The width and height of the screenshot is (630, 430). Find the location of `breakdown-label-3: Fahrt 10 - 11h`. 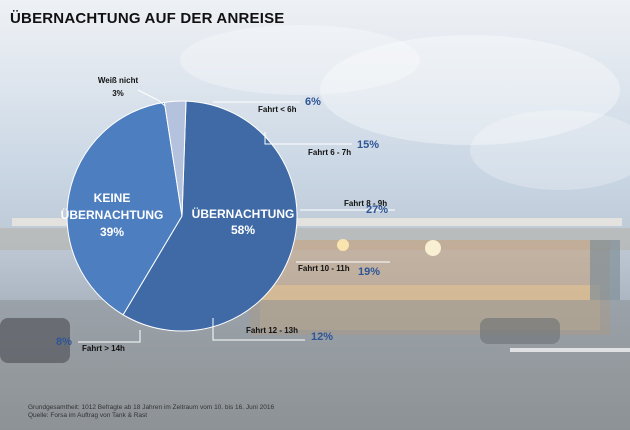

breakdown-label-3: Fahrt 10 - 11h is located at coordinates (324, 268).